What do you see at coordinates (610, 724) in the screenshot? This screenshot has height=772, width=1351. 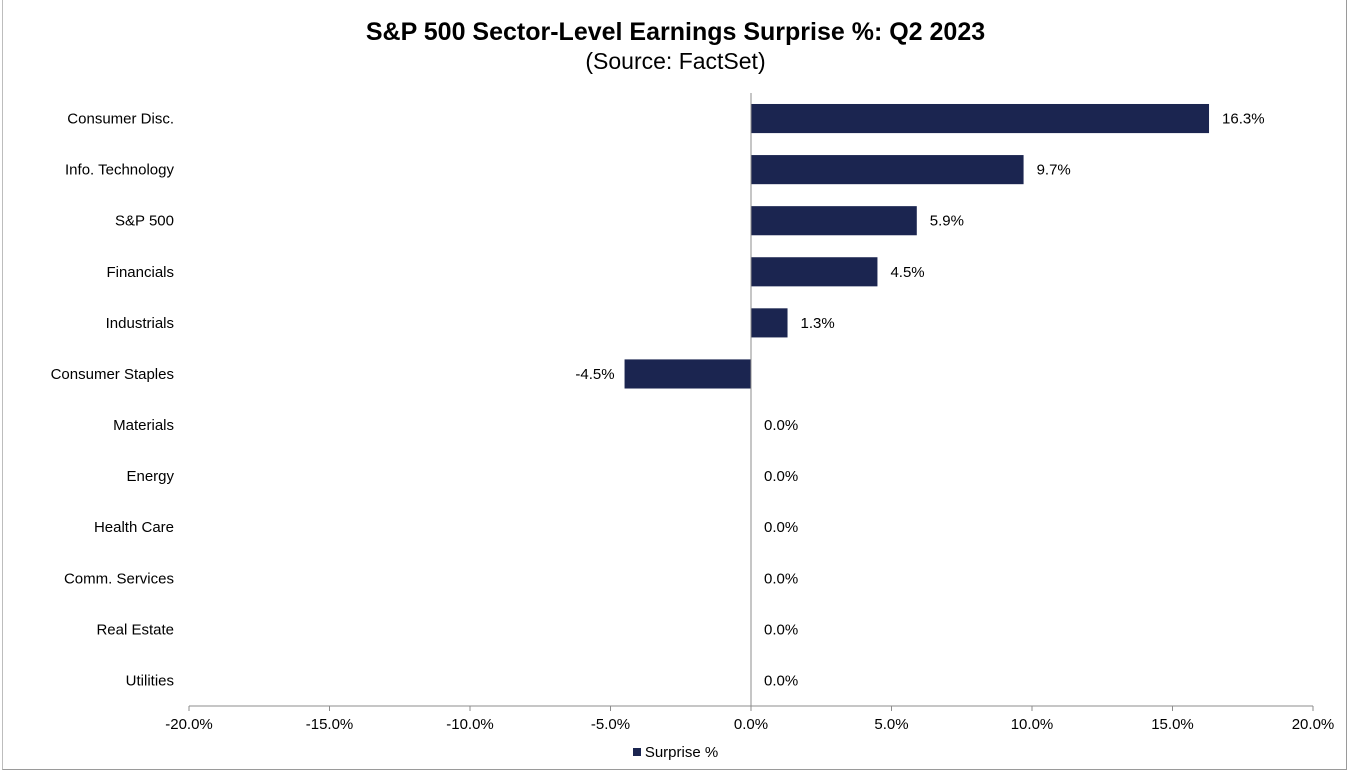 I see `x-tick-label: -5.0%` at bounding box center [610, 724].